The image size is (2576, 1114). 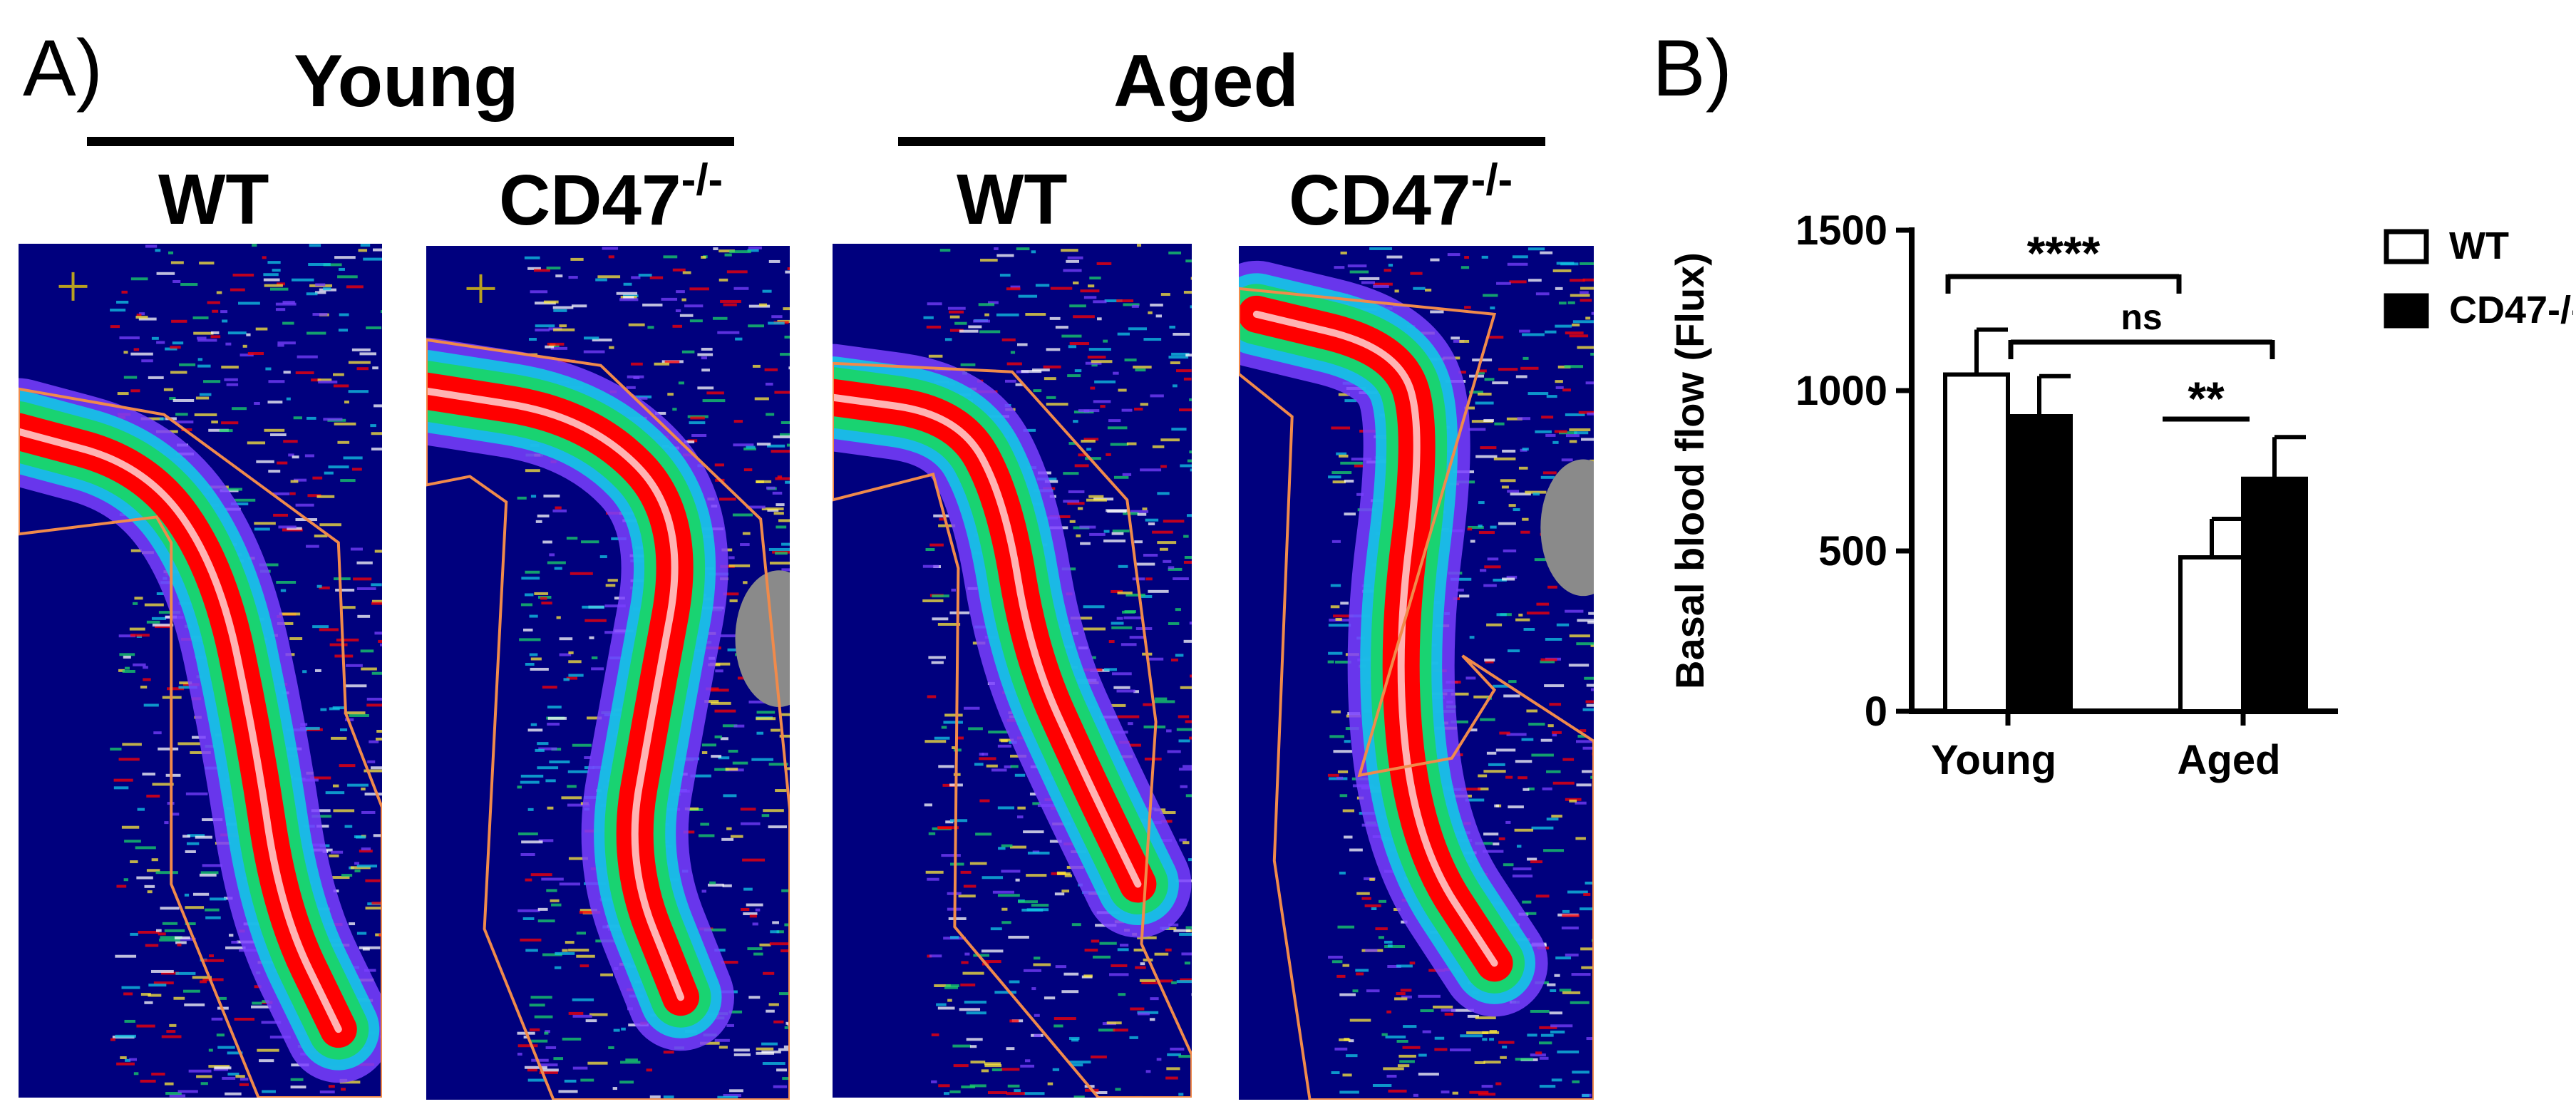 I want to click on young-wt-perfusion-image, so click(x=200, y=671).